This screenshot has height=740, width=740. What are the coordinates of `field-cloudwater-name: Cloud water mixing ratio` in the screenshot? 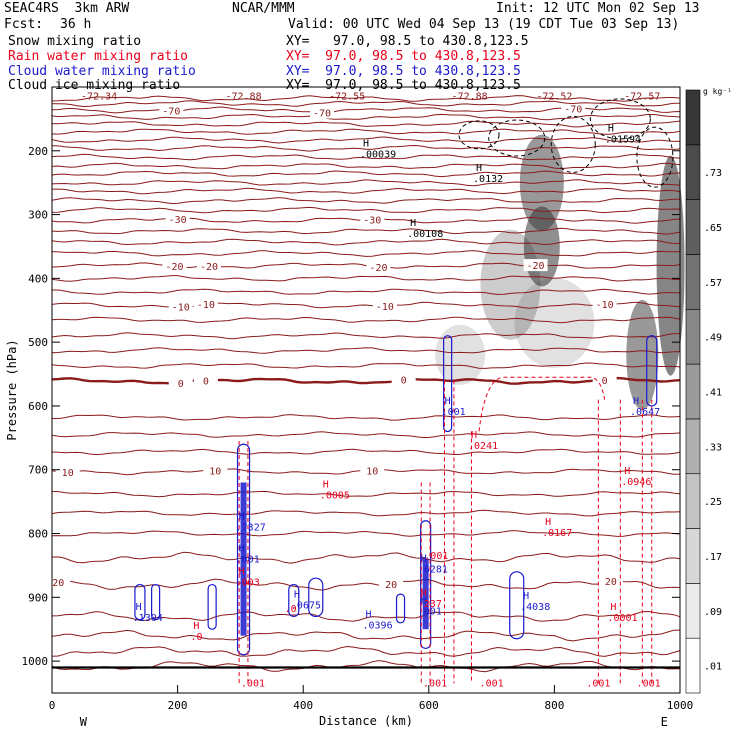 It's located at (102, 71).